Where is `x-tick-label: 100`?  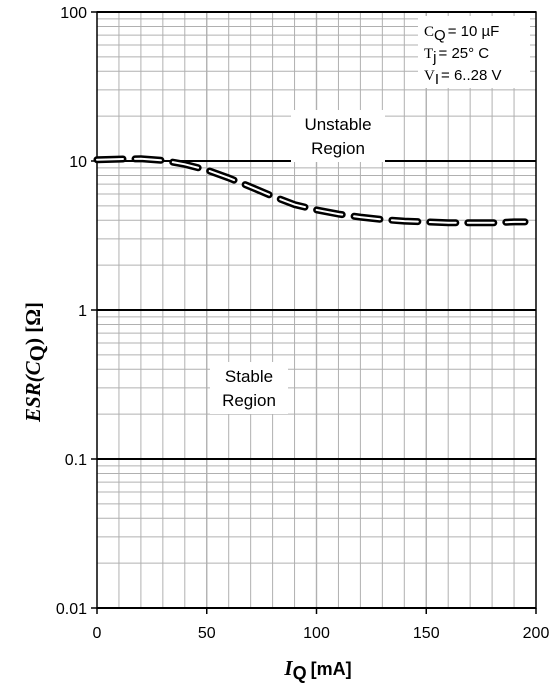 x-tick-label: 100 is located at coordinates (316, 633).